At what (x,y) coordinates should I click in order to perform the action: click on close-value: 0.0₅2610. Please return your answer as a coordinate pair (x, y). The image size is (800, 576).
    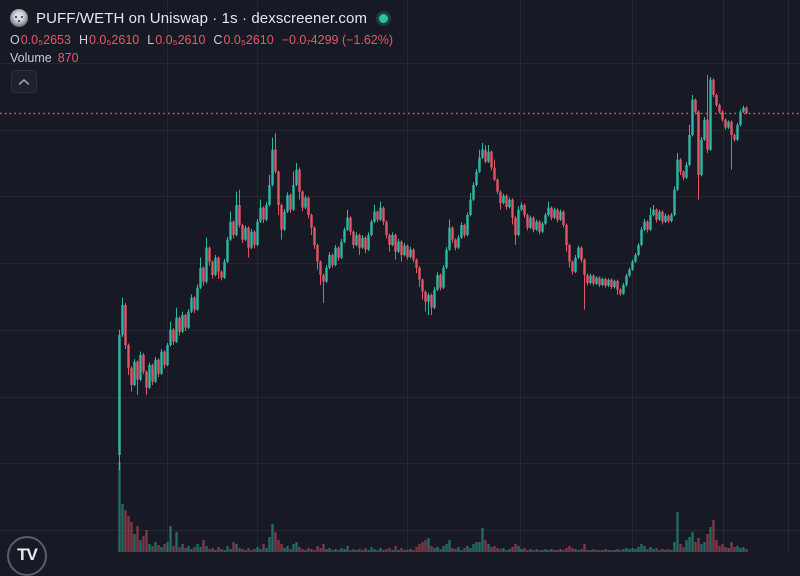
    Looking at the image, I should click on (248, 40).